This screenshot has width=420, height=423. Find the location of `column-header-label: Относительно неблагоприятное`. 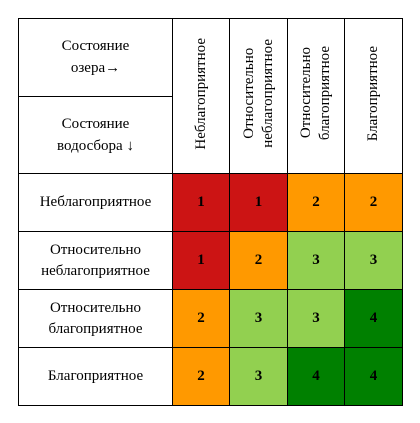

column-header-label: Относительно неблагоприятное is located at coordinates (258, 93).